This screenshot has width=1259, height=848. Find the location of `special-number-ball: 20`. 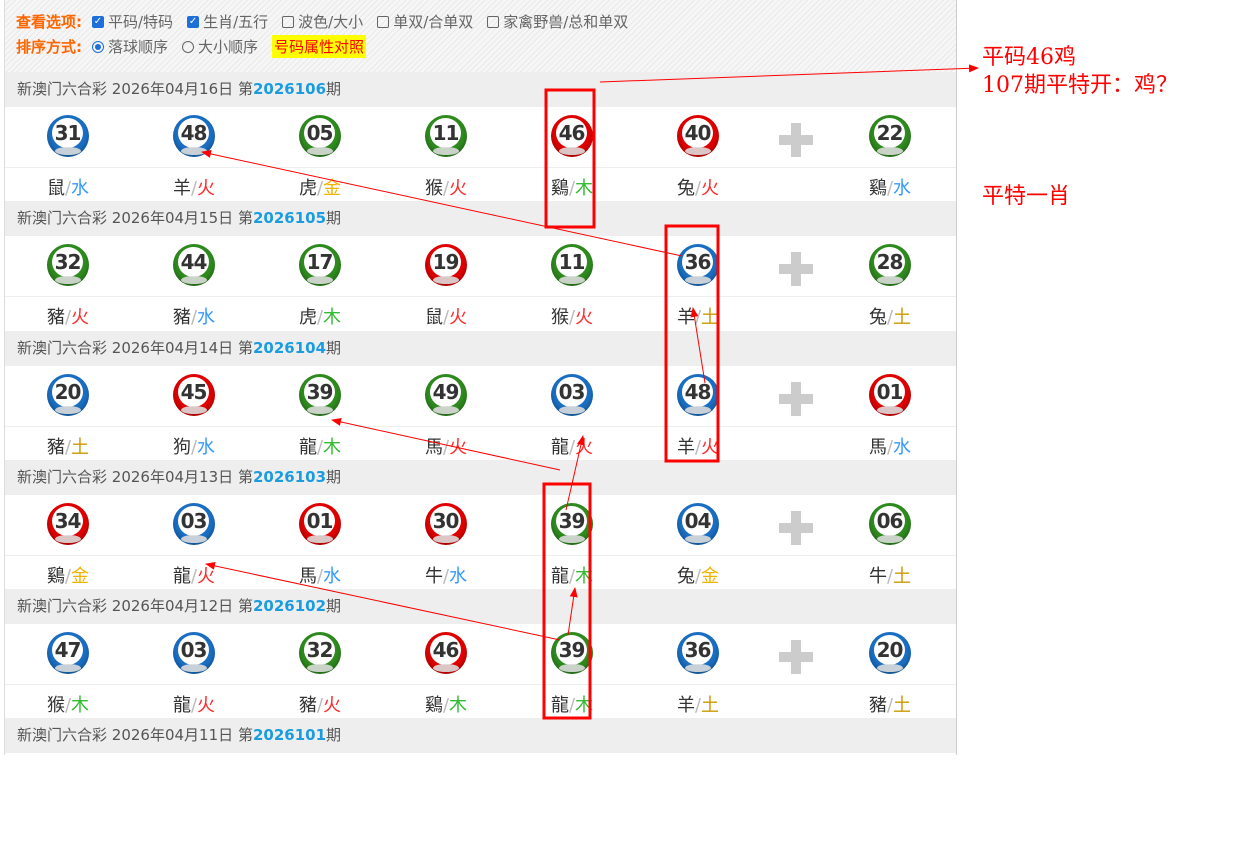

special-number-ball: 20 is located at coordinates (890, 653).